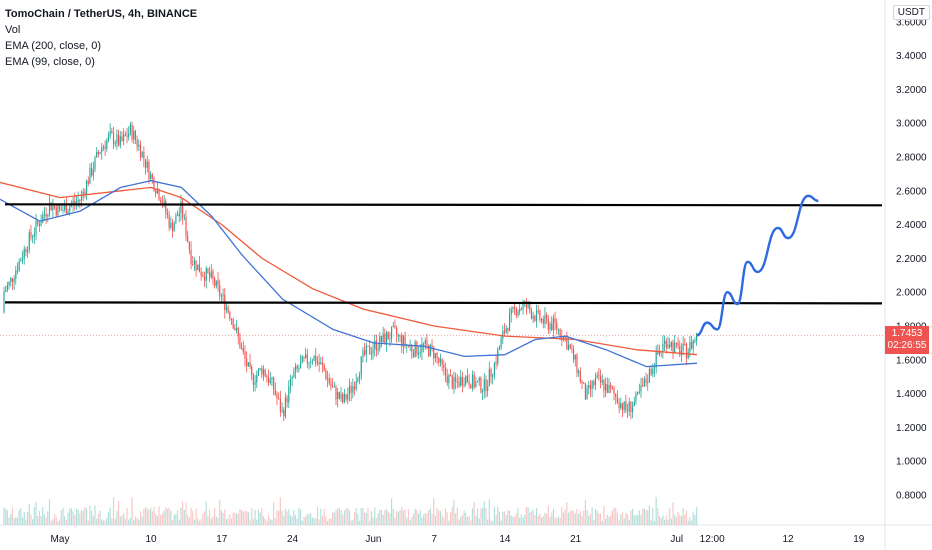 The image size is (932, 550). What do you see at coordinates (911, 12) in the screenshot?
I see `price-unit-label: USDT` at bounding box center [911, 12].